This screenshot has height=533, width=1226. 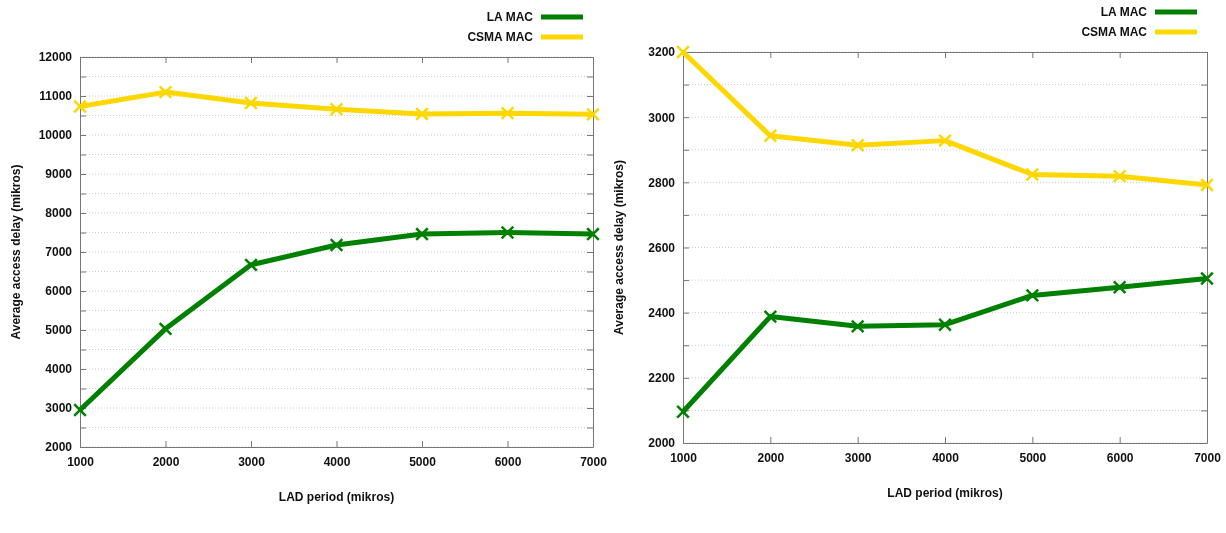 What do you see at coordinates (662, 247) in the screenshot?
I see `y-tick-label: 2600` at bounding box center [662, 247].